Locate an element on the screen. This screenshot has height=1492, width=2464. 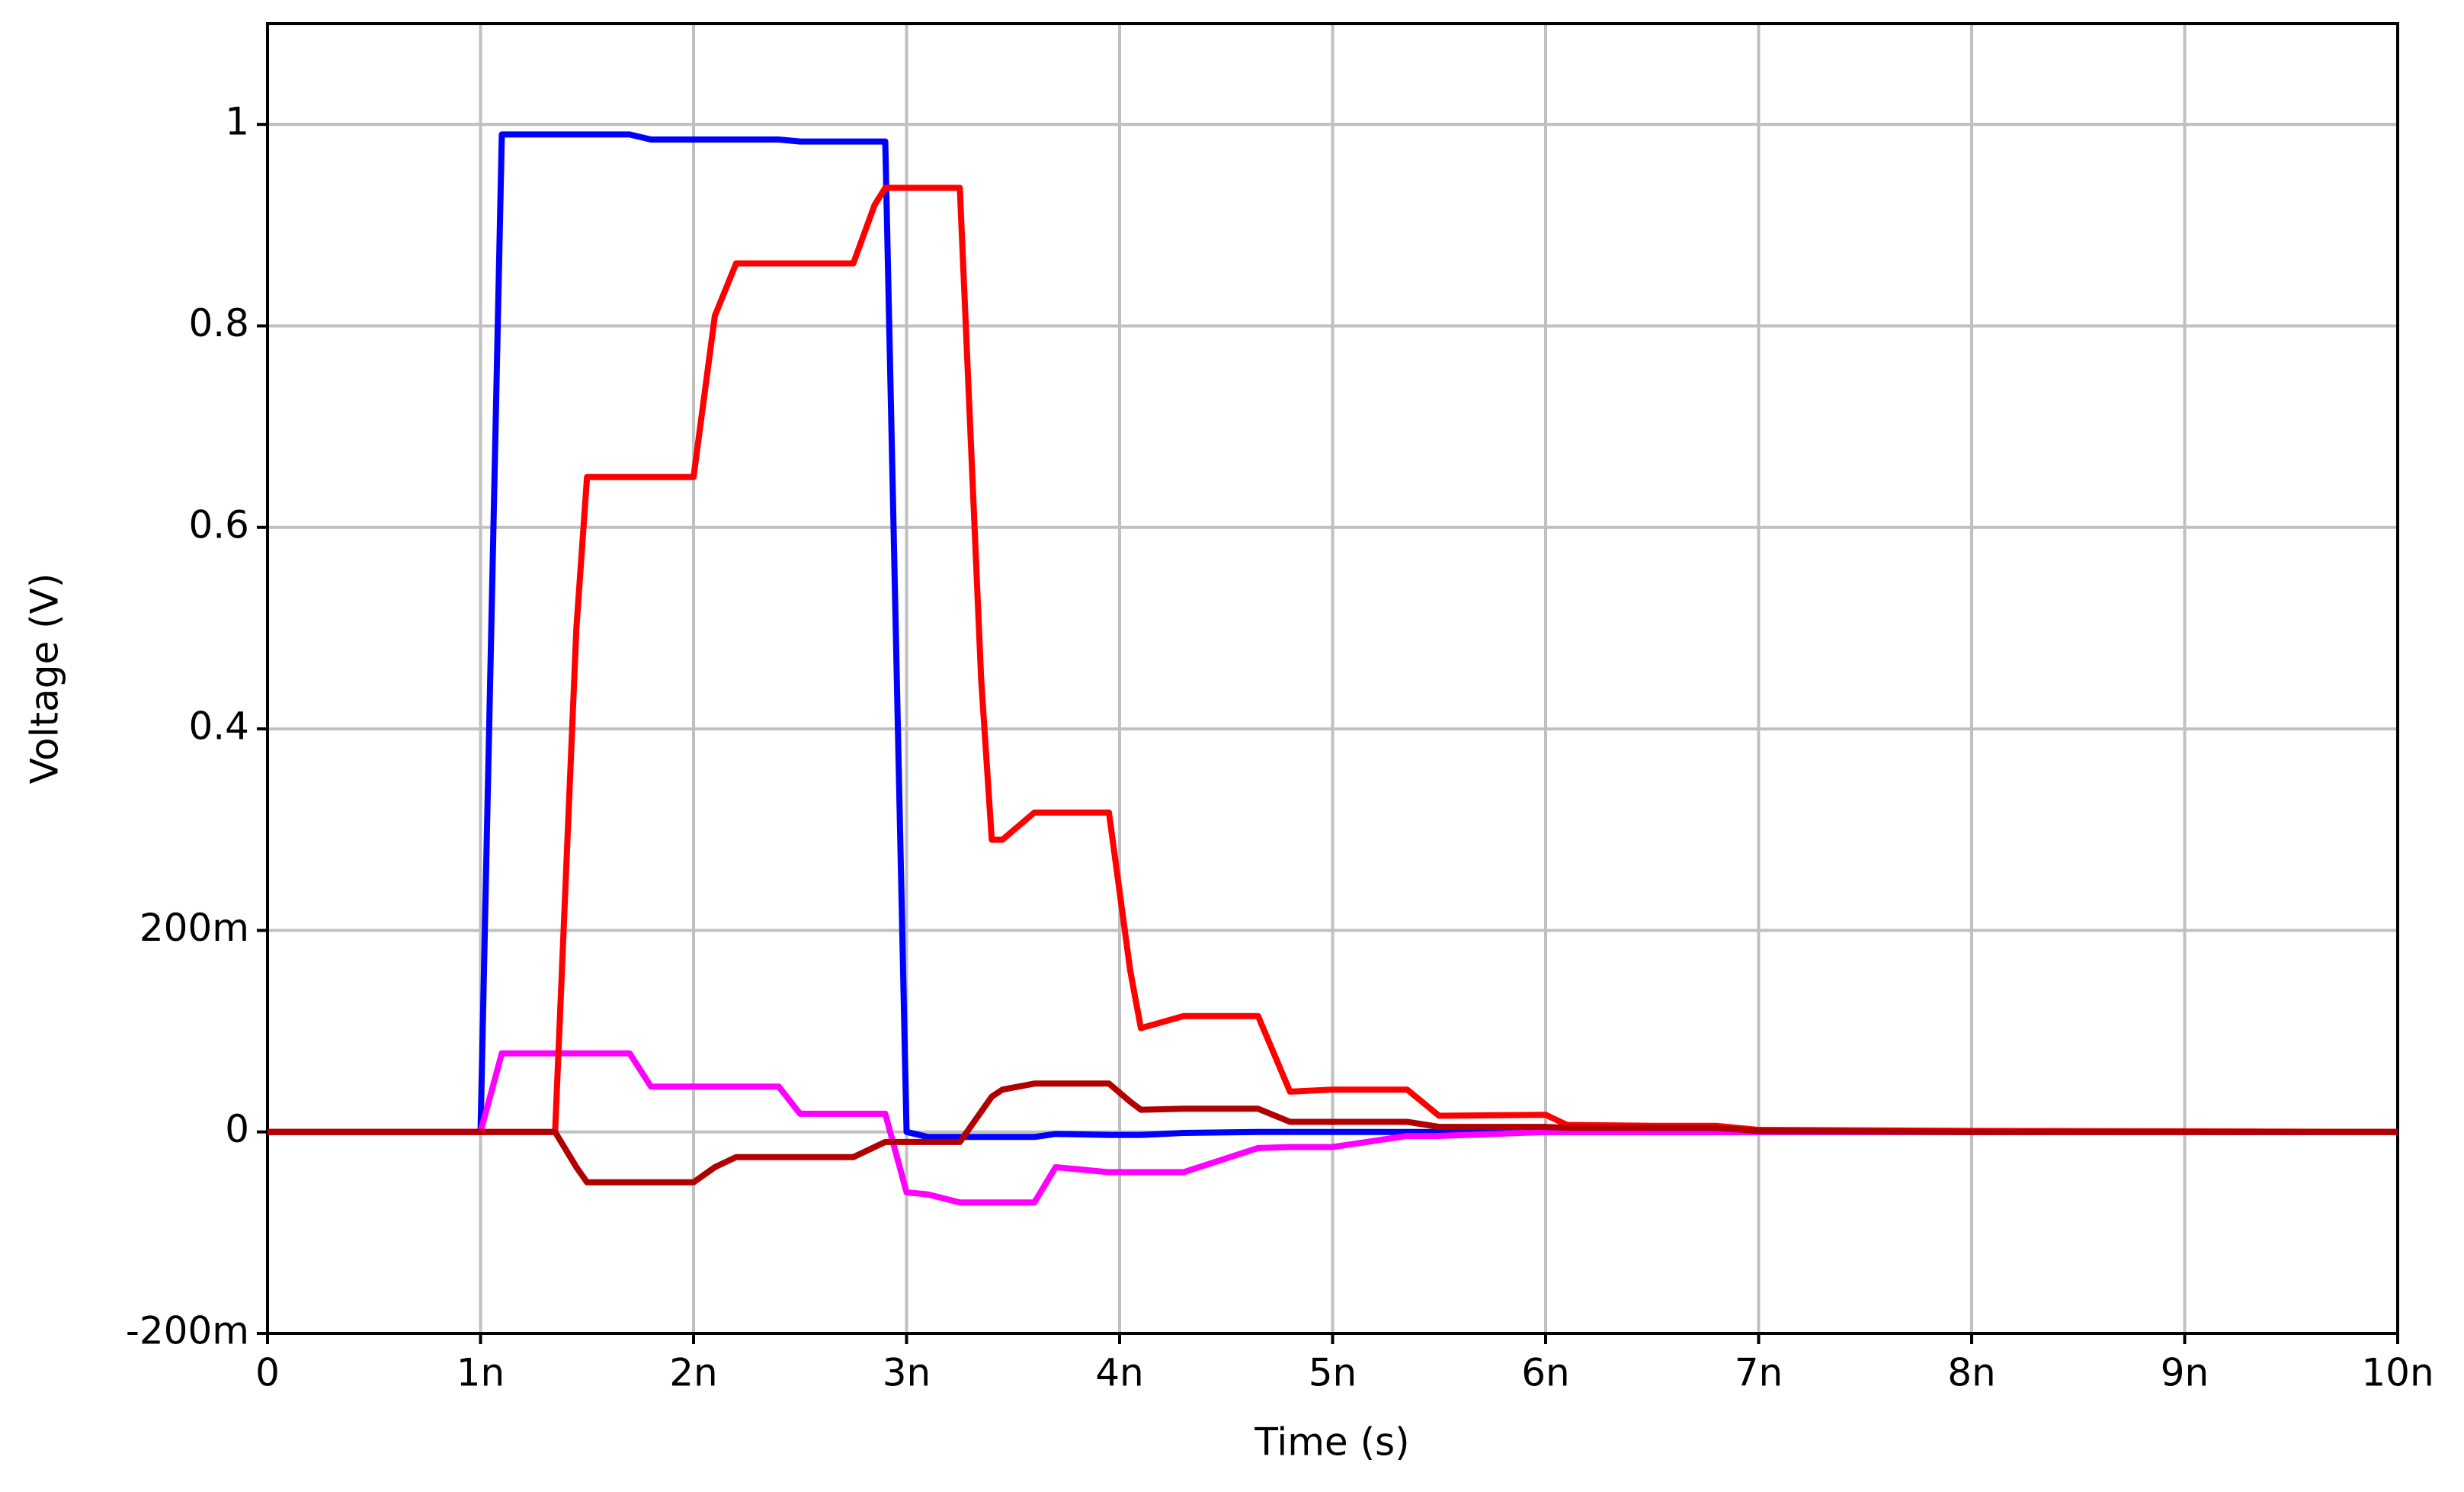
x-tick-label: 5n is located at coordinates (1333, 1373).